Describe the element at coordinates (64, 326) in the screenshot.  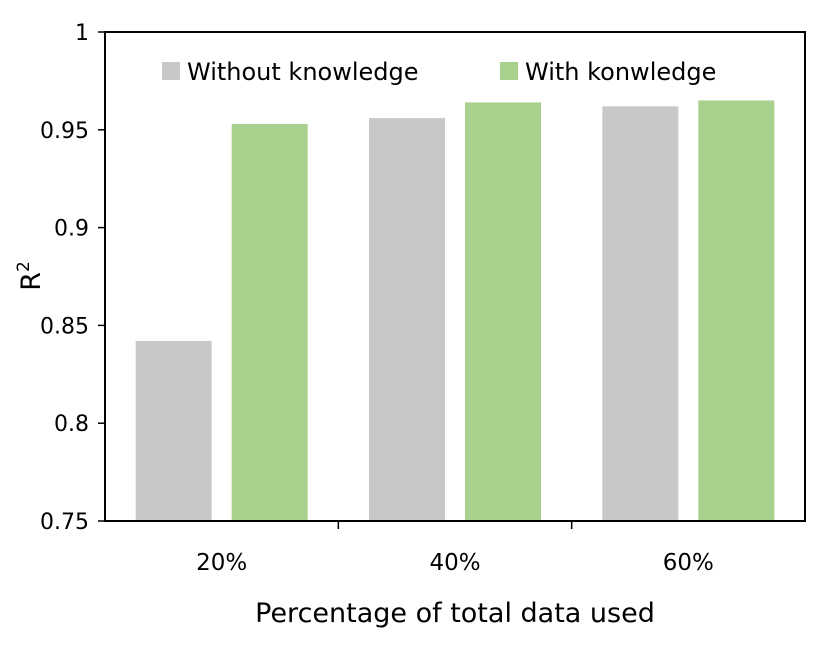
I see `y-tick-label: 0.85` at that location.